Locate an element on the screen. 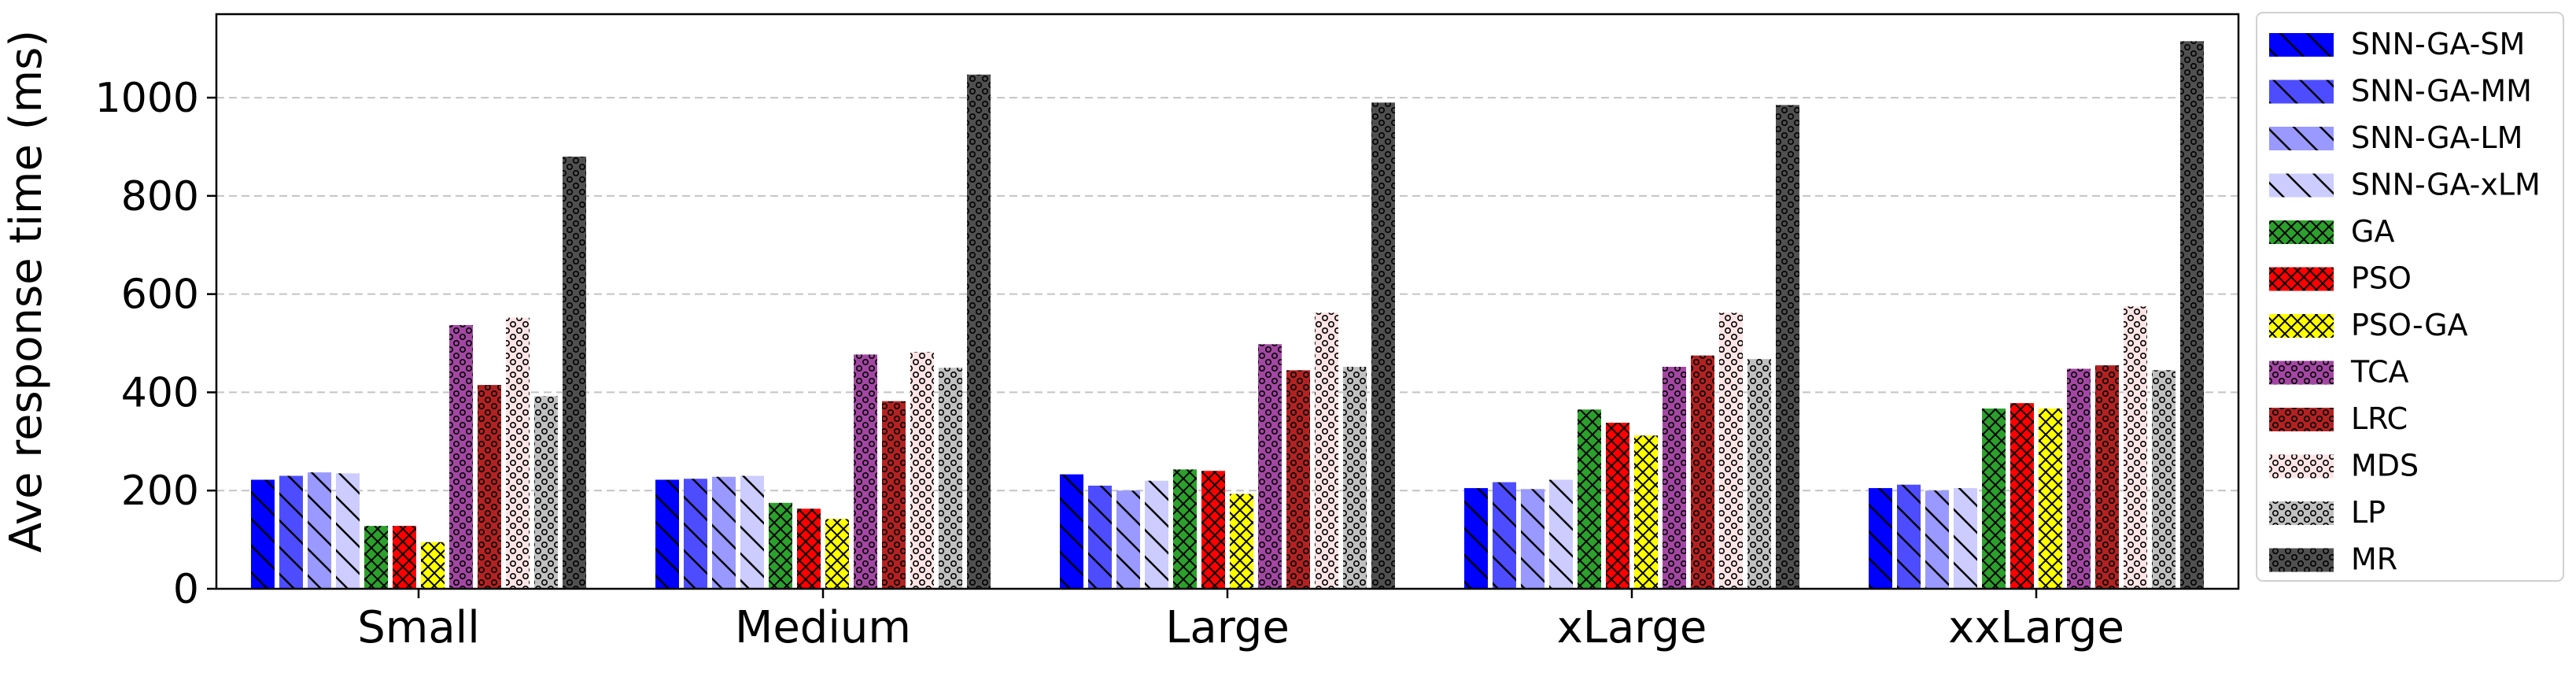  bar-pso-ga-xlarge is located at coordinates (1646, 512).